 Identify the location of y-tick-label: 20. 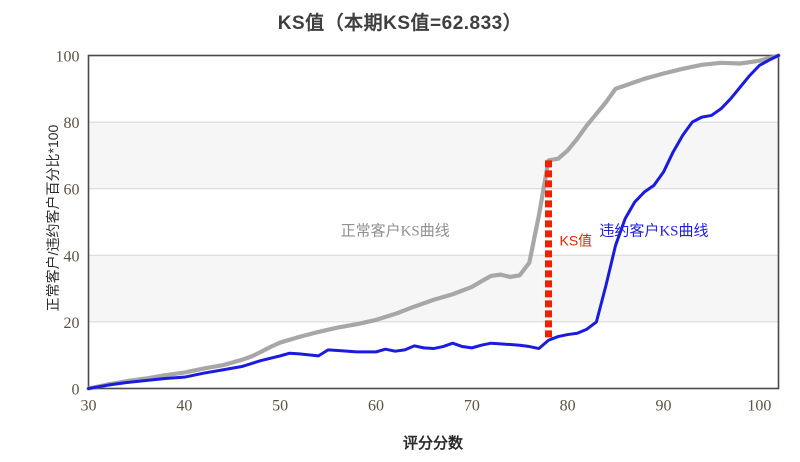
(72, 323).